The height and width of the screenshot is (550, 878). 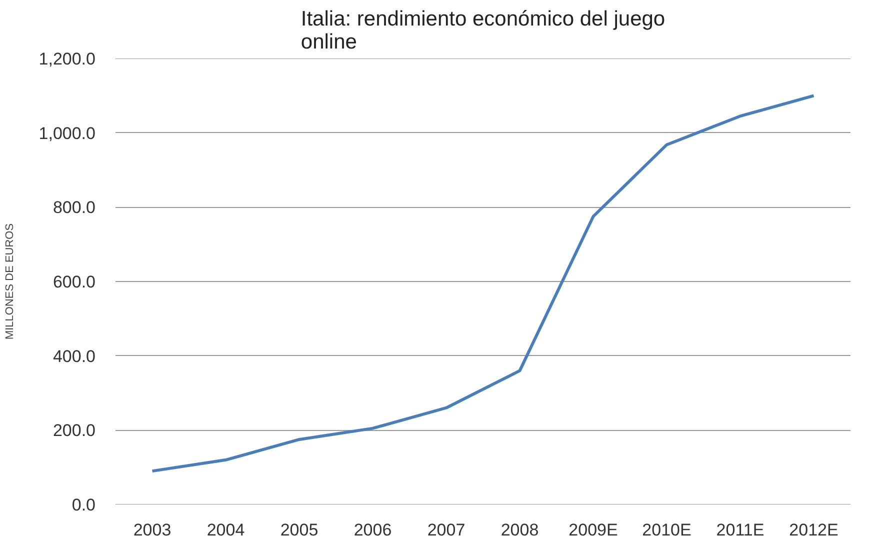 What do you see at coordinates (74, 430) in the screenshot?
I see `y-tick-label: 200.0` at bounding box center [74, 430].